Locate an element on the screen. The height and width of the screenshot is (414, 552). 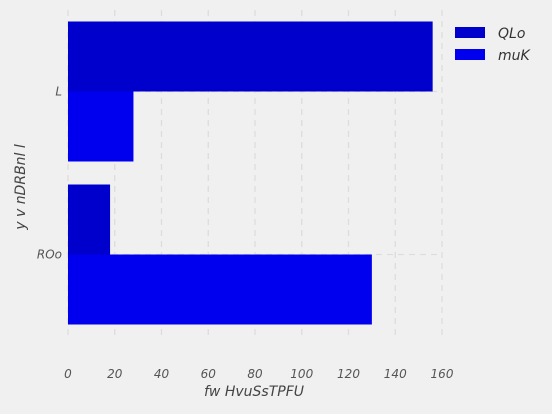
legend-label-muK: muK is located at coordinates (515, 56).